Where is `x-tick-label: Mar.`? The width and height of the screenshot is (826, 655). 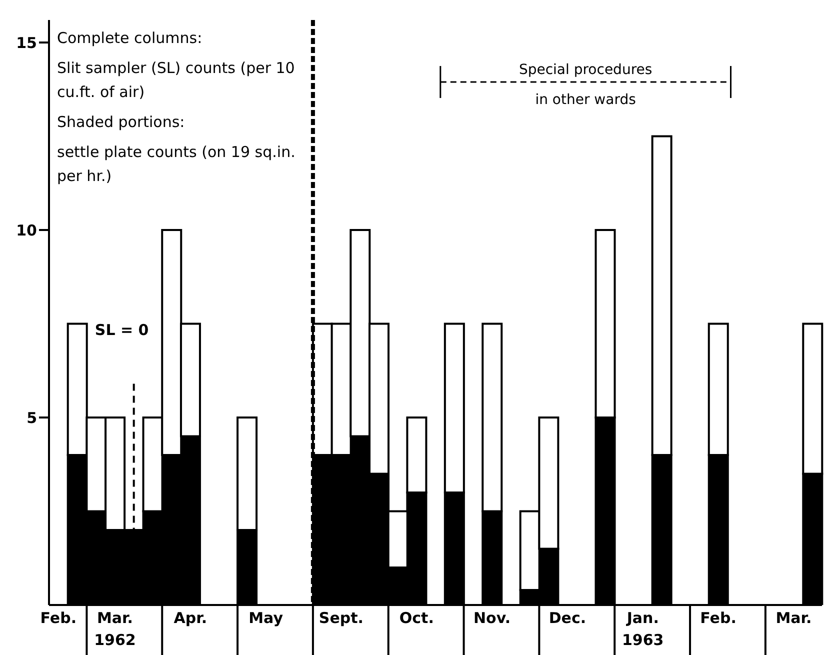 x-tick-label: Mar. is located at coordinates (794, 618).